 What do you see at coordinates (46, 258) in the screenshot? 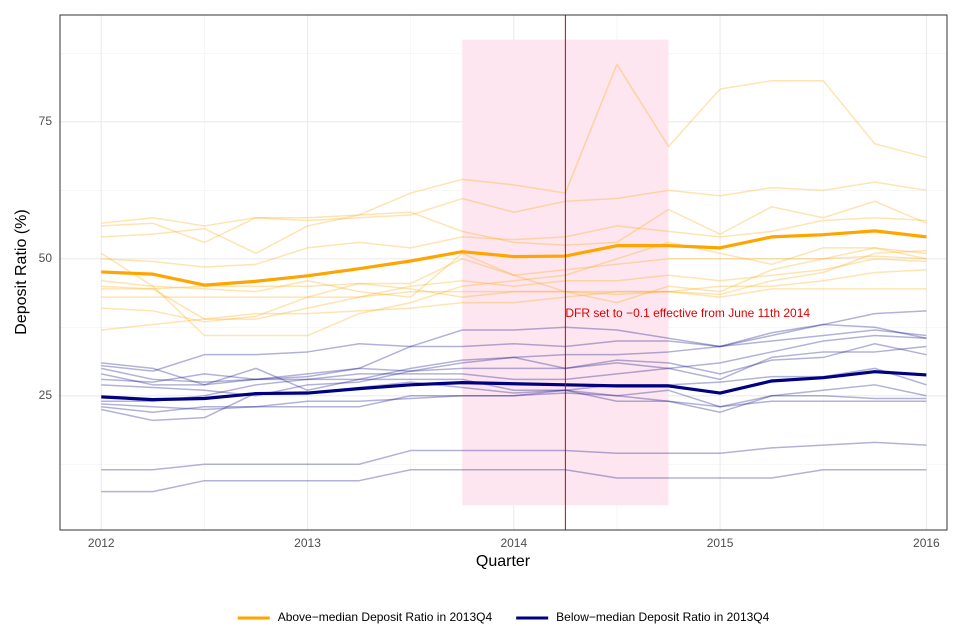
I see `y-tick-label: 50` at bounding box center [46, 258].